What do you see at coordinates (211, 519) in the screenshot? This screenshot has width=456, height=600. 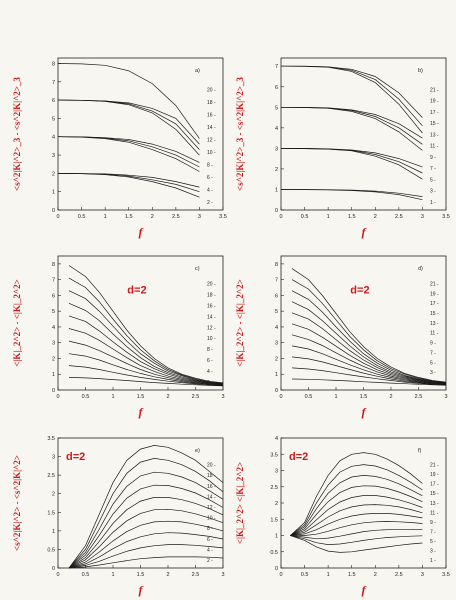 I see `series-label: 10 -` at bounding box center [211, 519].